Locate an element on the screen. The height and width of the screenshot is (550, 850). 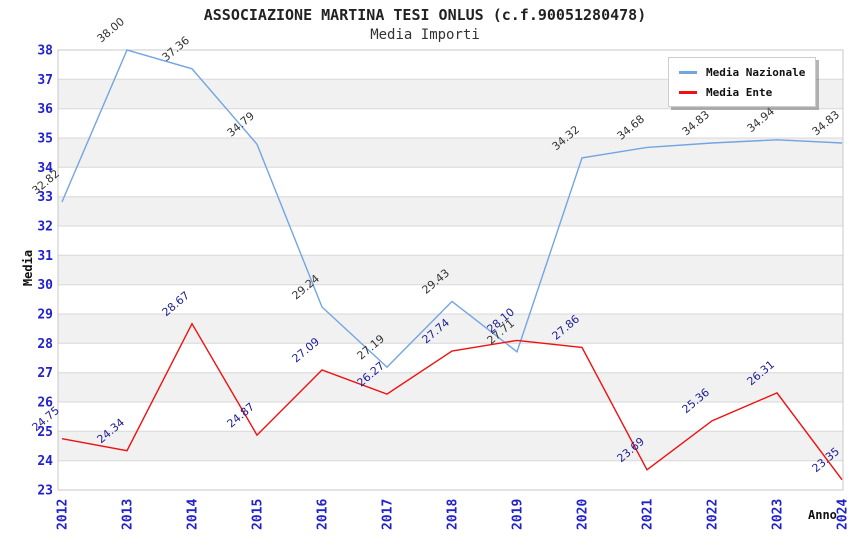
legend-label-media-nazionale: Media Nazionale is located at coordinates (756, 72).